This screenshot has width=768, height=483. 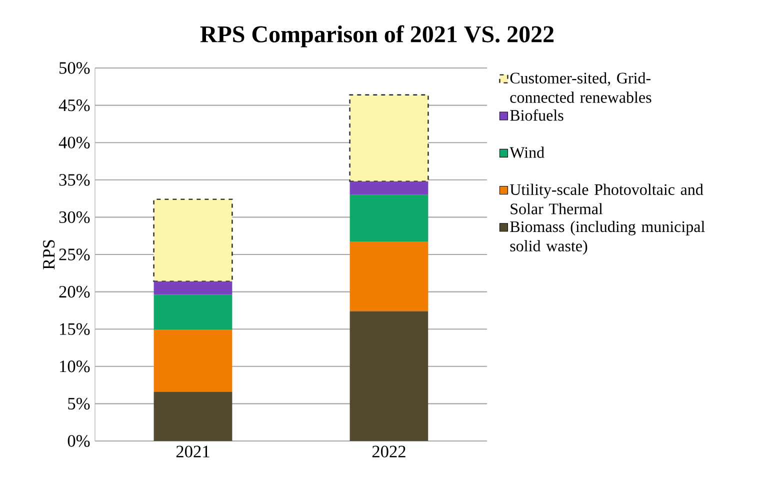 What do you see at coordinates (607, 199) in the screenshot?
I see `legend-label: Utility-scale Photovoltaic and Solar Thermal` at bounding box center [607, 199].